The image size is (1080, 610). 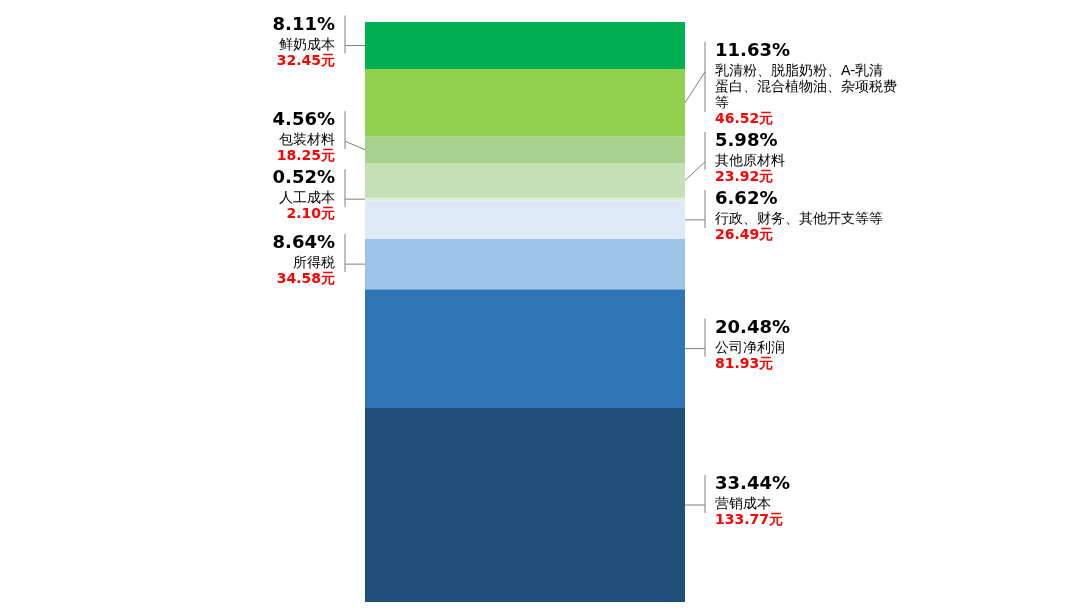 I want to click on data-label: 6.62%, so click(x=746, y=197).